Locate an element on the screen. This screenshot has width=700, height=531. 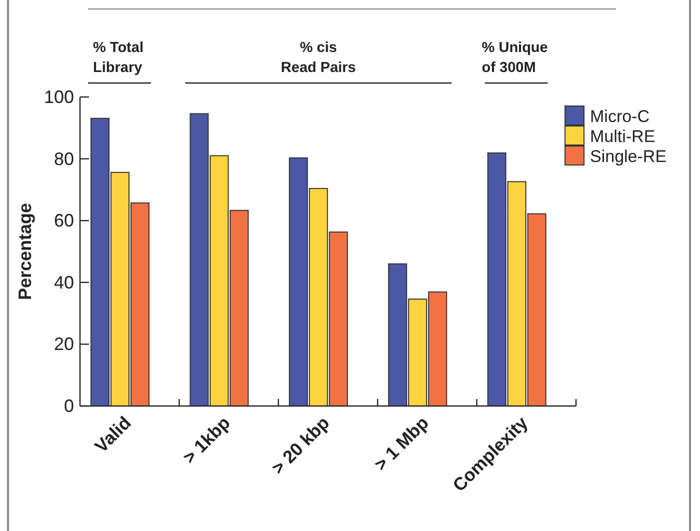
y-tick-label: 60 is located at coordinates (64, 220).